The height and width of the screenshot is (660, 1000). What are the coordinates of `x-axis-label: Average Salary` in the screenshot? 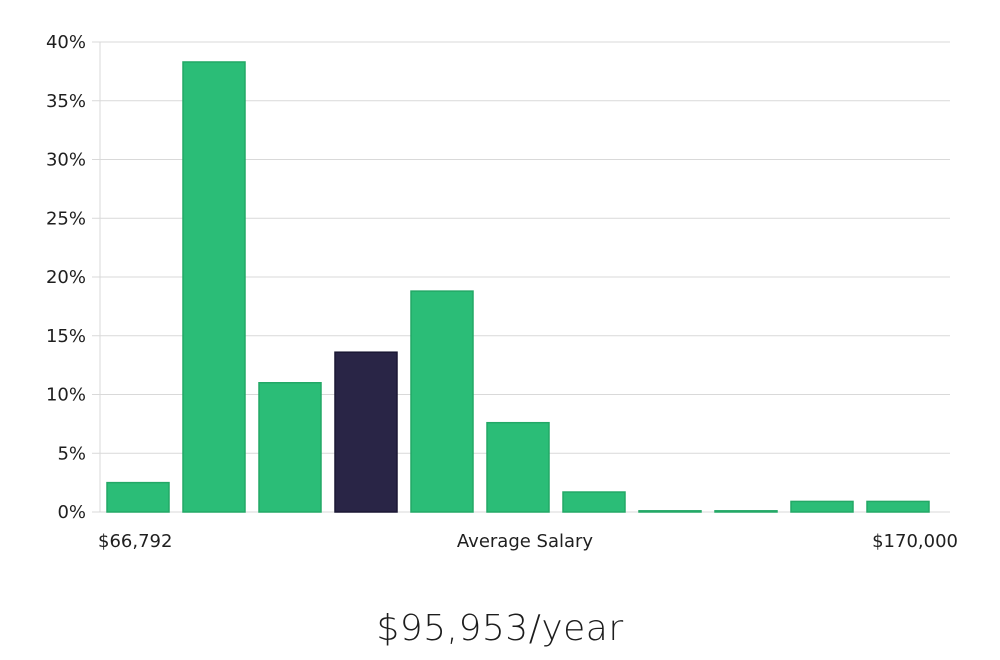 It's located at (525, 541).